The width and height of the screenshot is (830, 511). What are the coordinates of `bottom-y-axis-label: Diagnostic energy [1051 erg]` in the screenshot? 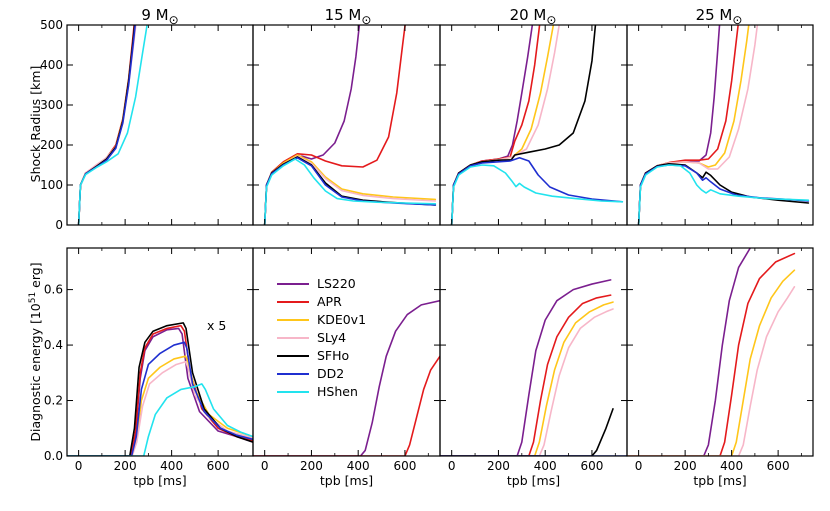 It's located at (35, 351).